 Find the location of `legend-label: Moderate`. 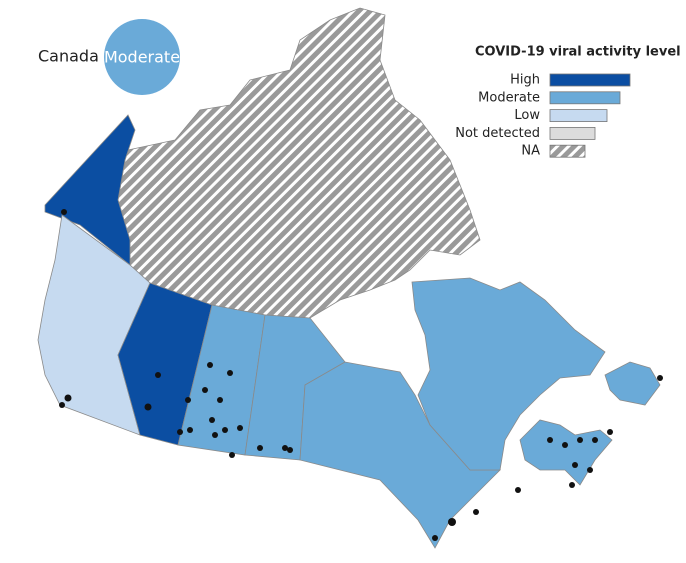

legend-label: Moderate is located at coordinates (509, 97).